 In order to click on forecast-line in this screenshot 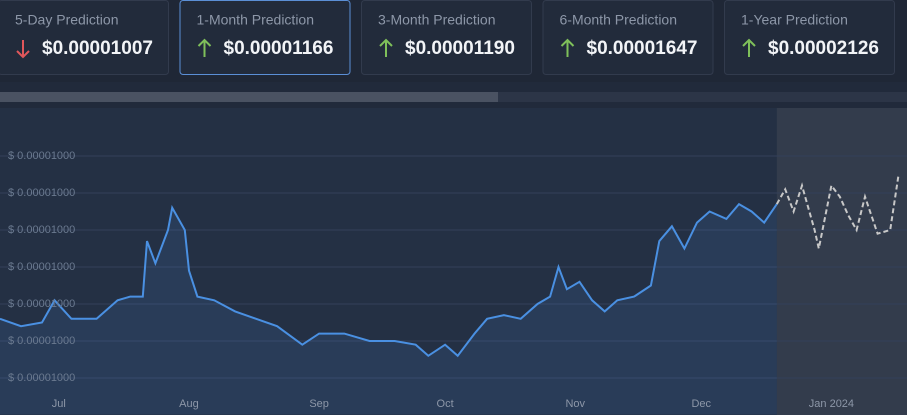, I will do `click(837, 211)`.